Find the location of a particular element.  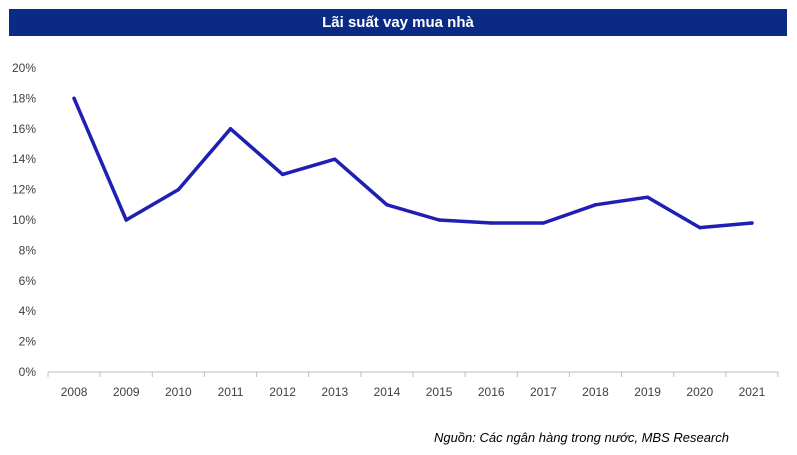

x-tick-label: 2011 is located at coordinates (231, 392).